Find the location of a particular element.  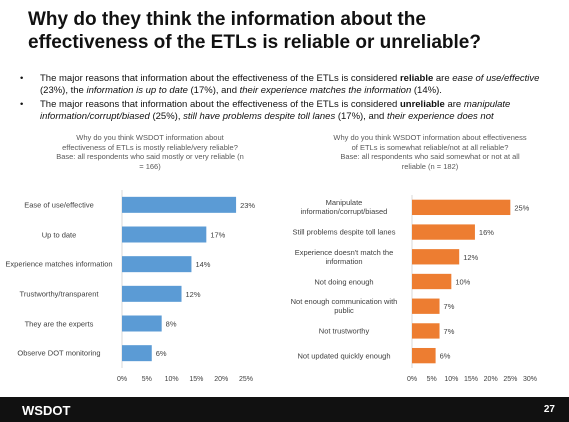

category-label: Trustworthy/transparent is located at coordinates (59, 294).